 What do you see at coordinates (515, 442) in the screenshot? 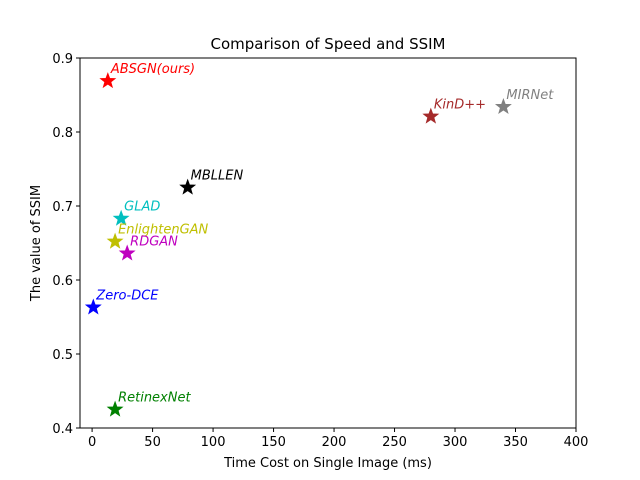
I see `x-tick-label: 350` at bounding box center [515, 442].